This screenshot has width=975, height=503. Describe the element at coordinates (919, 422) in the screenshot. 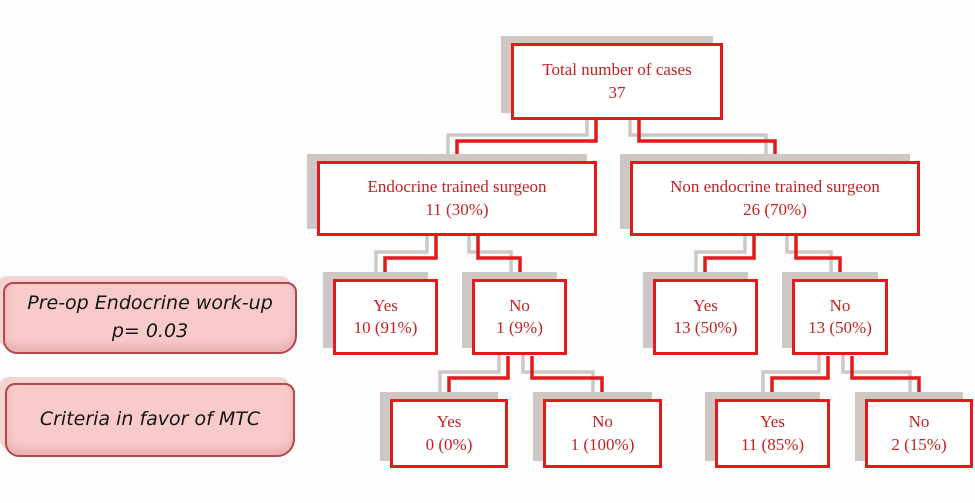

I see `node-nonendo-criteria-no-label: No` at that location.